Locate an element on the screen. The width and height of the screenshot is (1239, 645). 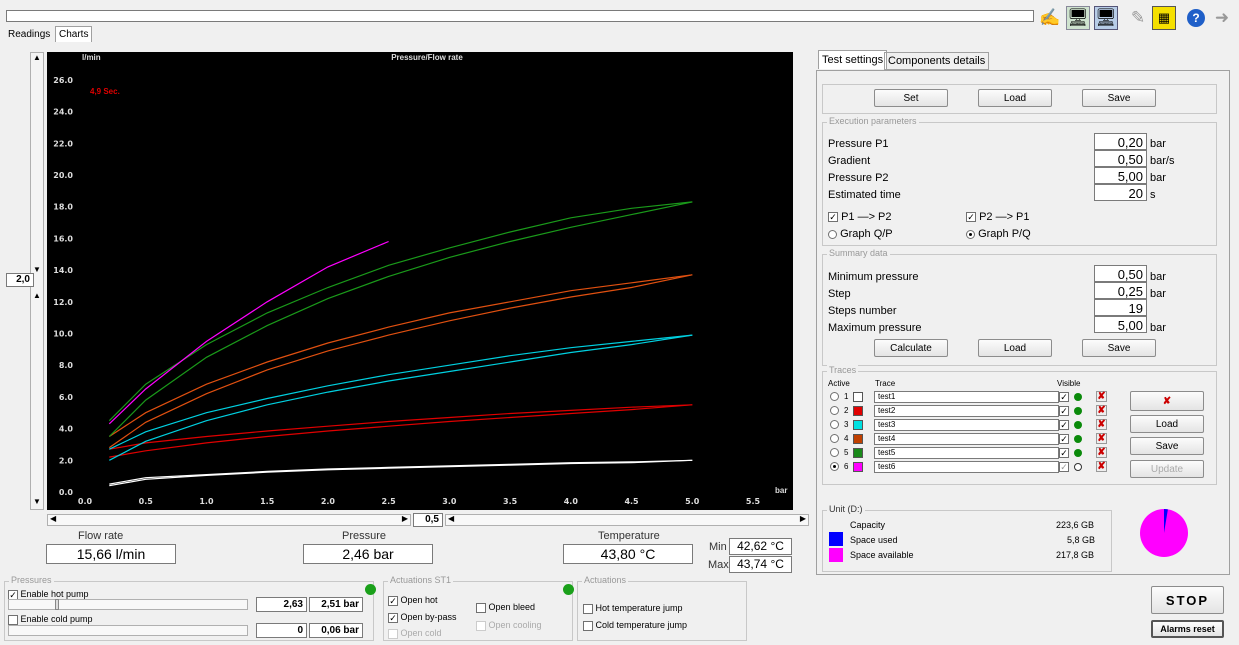
slider-thumb is located at coordinates (57, 604).